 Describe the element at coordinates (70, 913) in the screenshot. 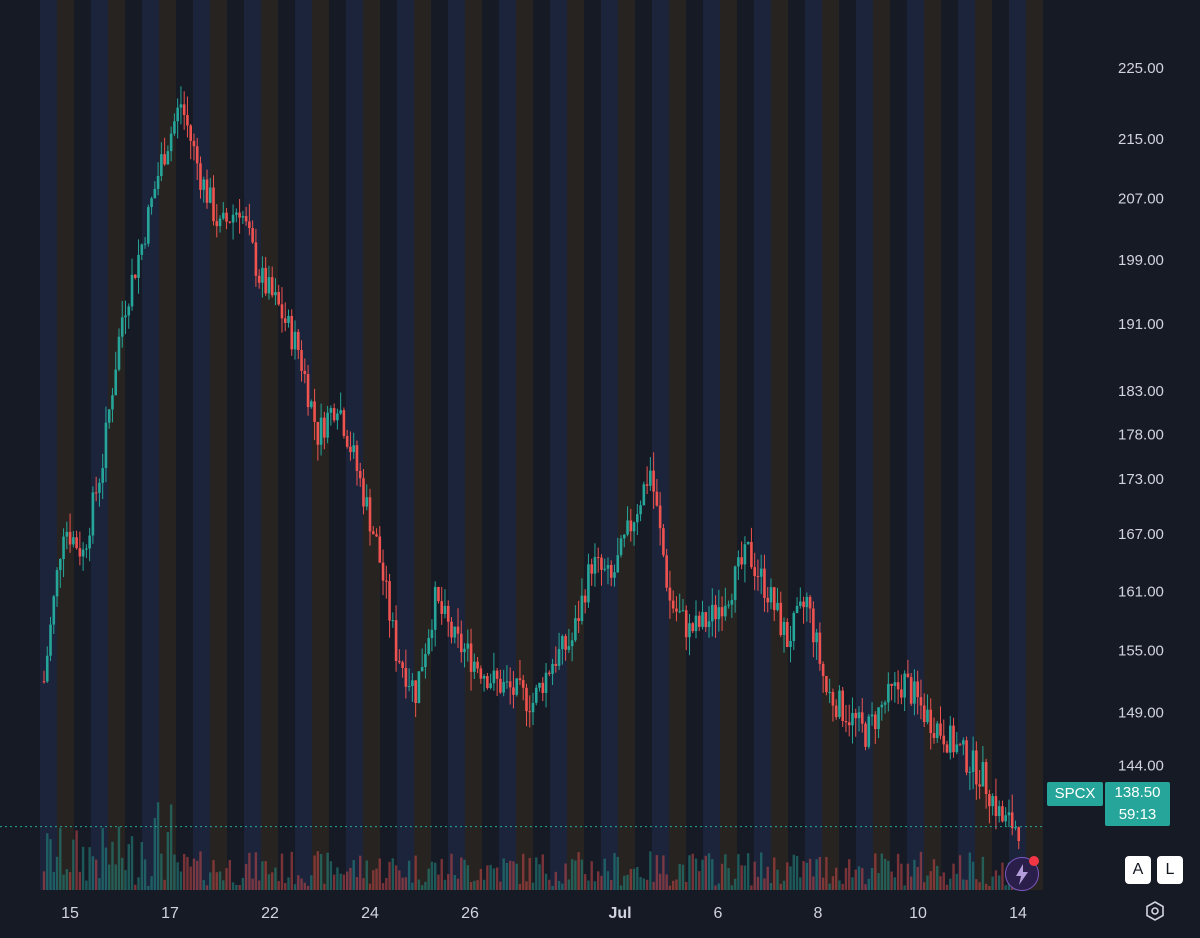

I see `x-tick-label: 15` at that location.